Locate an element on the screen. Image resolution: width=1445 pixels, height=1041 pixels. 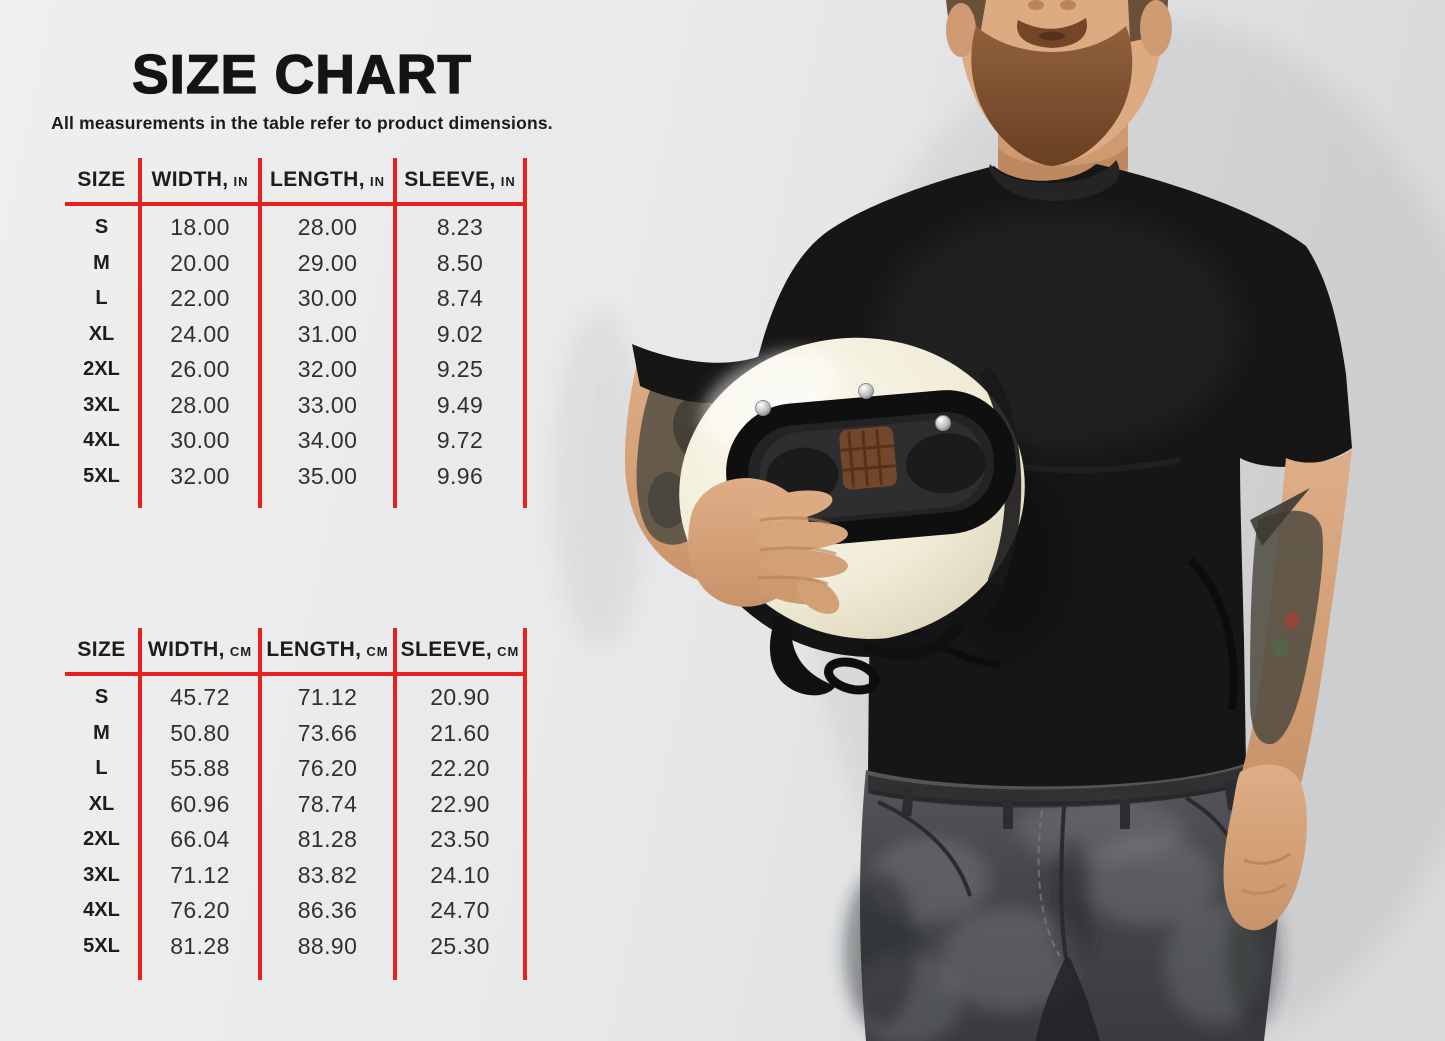
header-cell: SIZE is located at coordinates (101, 649).